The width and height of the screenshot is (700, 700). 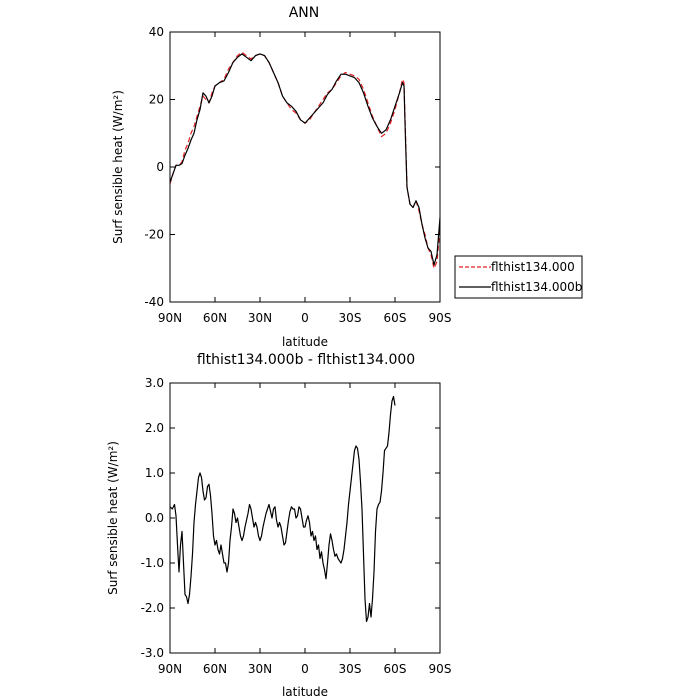 What do you see at coordinates (536, 287) in the screenshot?
I see `legend-label-series-2: flthist134.000b` at bounding box center [536, 287].